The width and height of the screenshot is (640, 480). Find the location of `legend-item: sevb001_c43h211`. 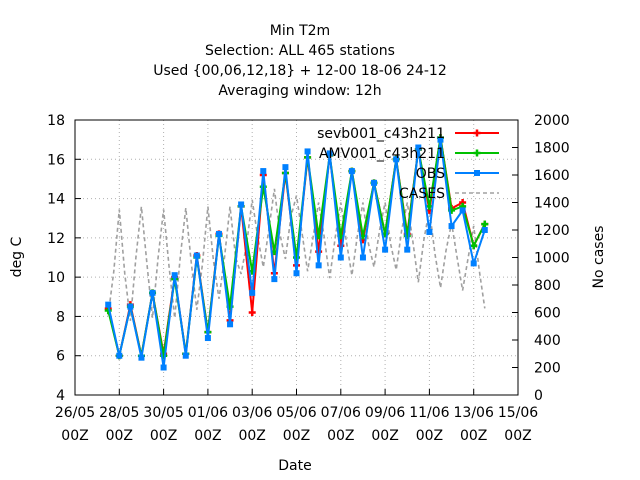

legend-item: sevb001_c43h211 is located at coordinates (408, 134).